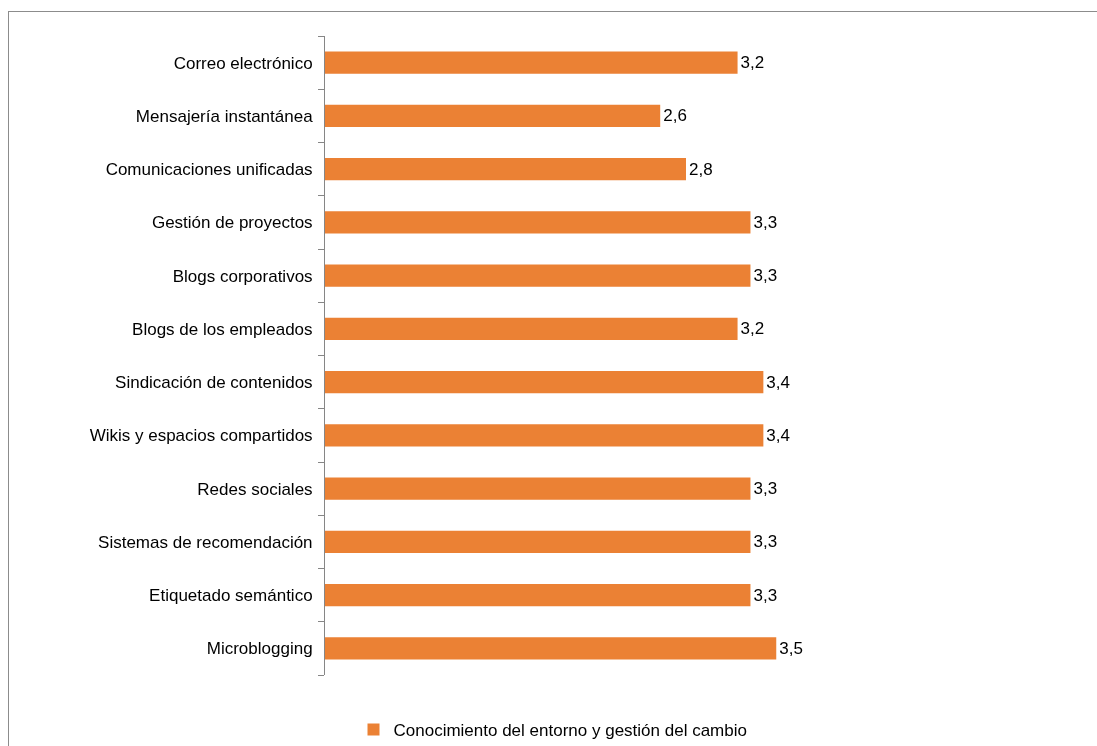 Image resolution: width=1097 pixels, height=746 pixels. I want to click on y-tick-label: Sindicación de contenidos, so click(214, 383).